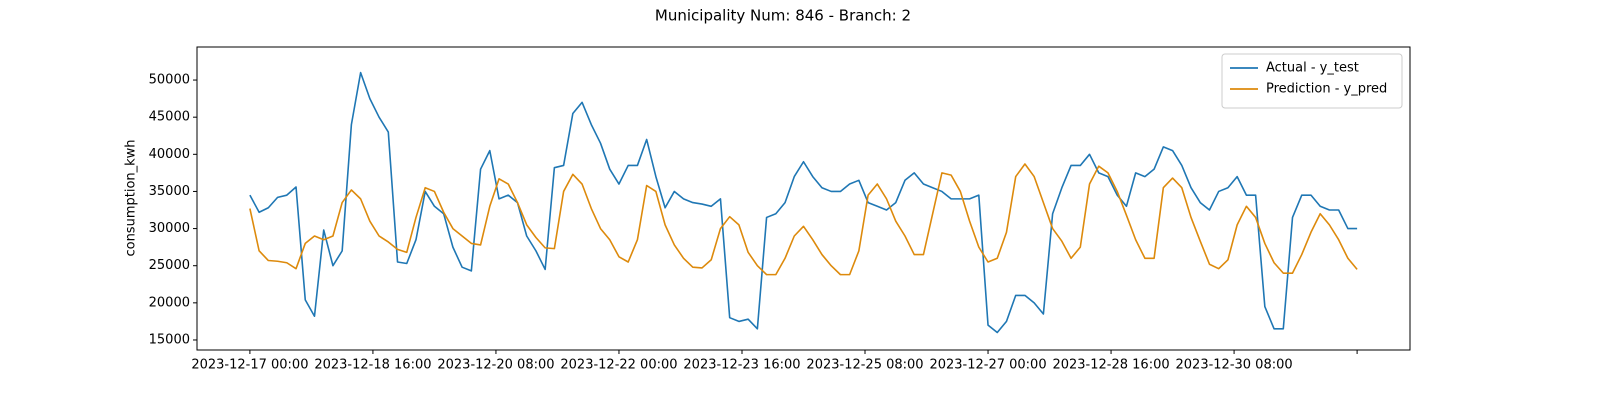 The image size is (1600, 400). What do you see at coordinates (495, 365) in the screenshot?
I see `x-tick-label: 2023-12-20 08:00` at bounding box center [495, 365].